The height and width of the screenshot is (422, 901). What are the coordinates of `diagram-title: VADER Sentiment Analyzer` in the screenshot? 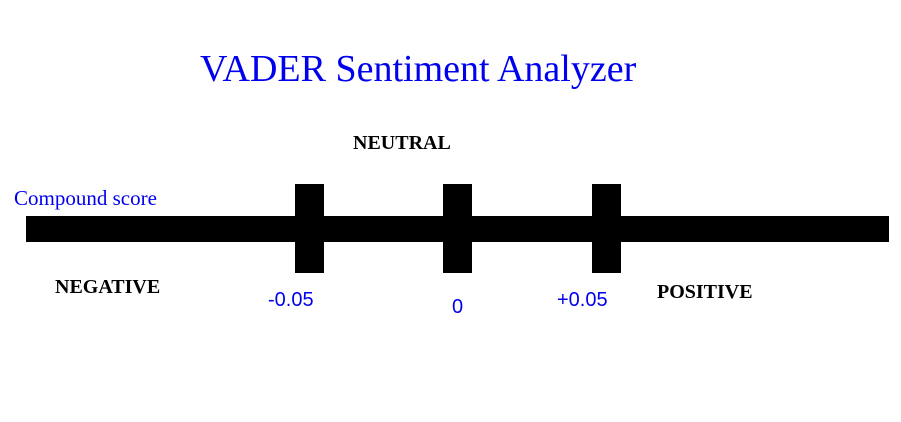 It's located at (418, 69).